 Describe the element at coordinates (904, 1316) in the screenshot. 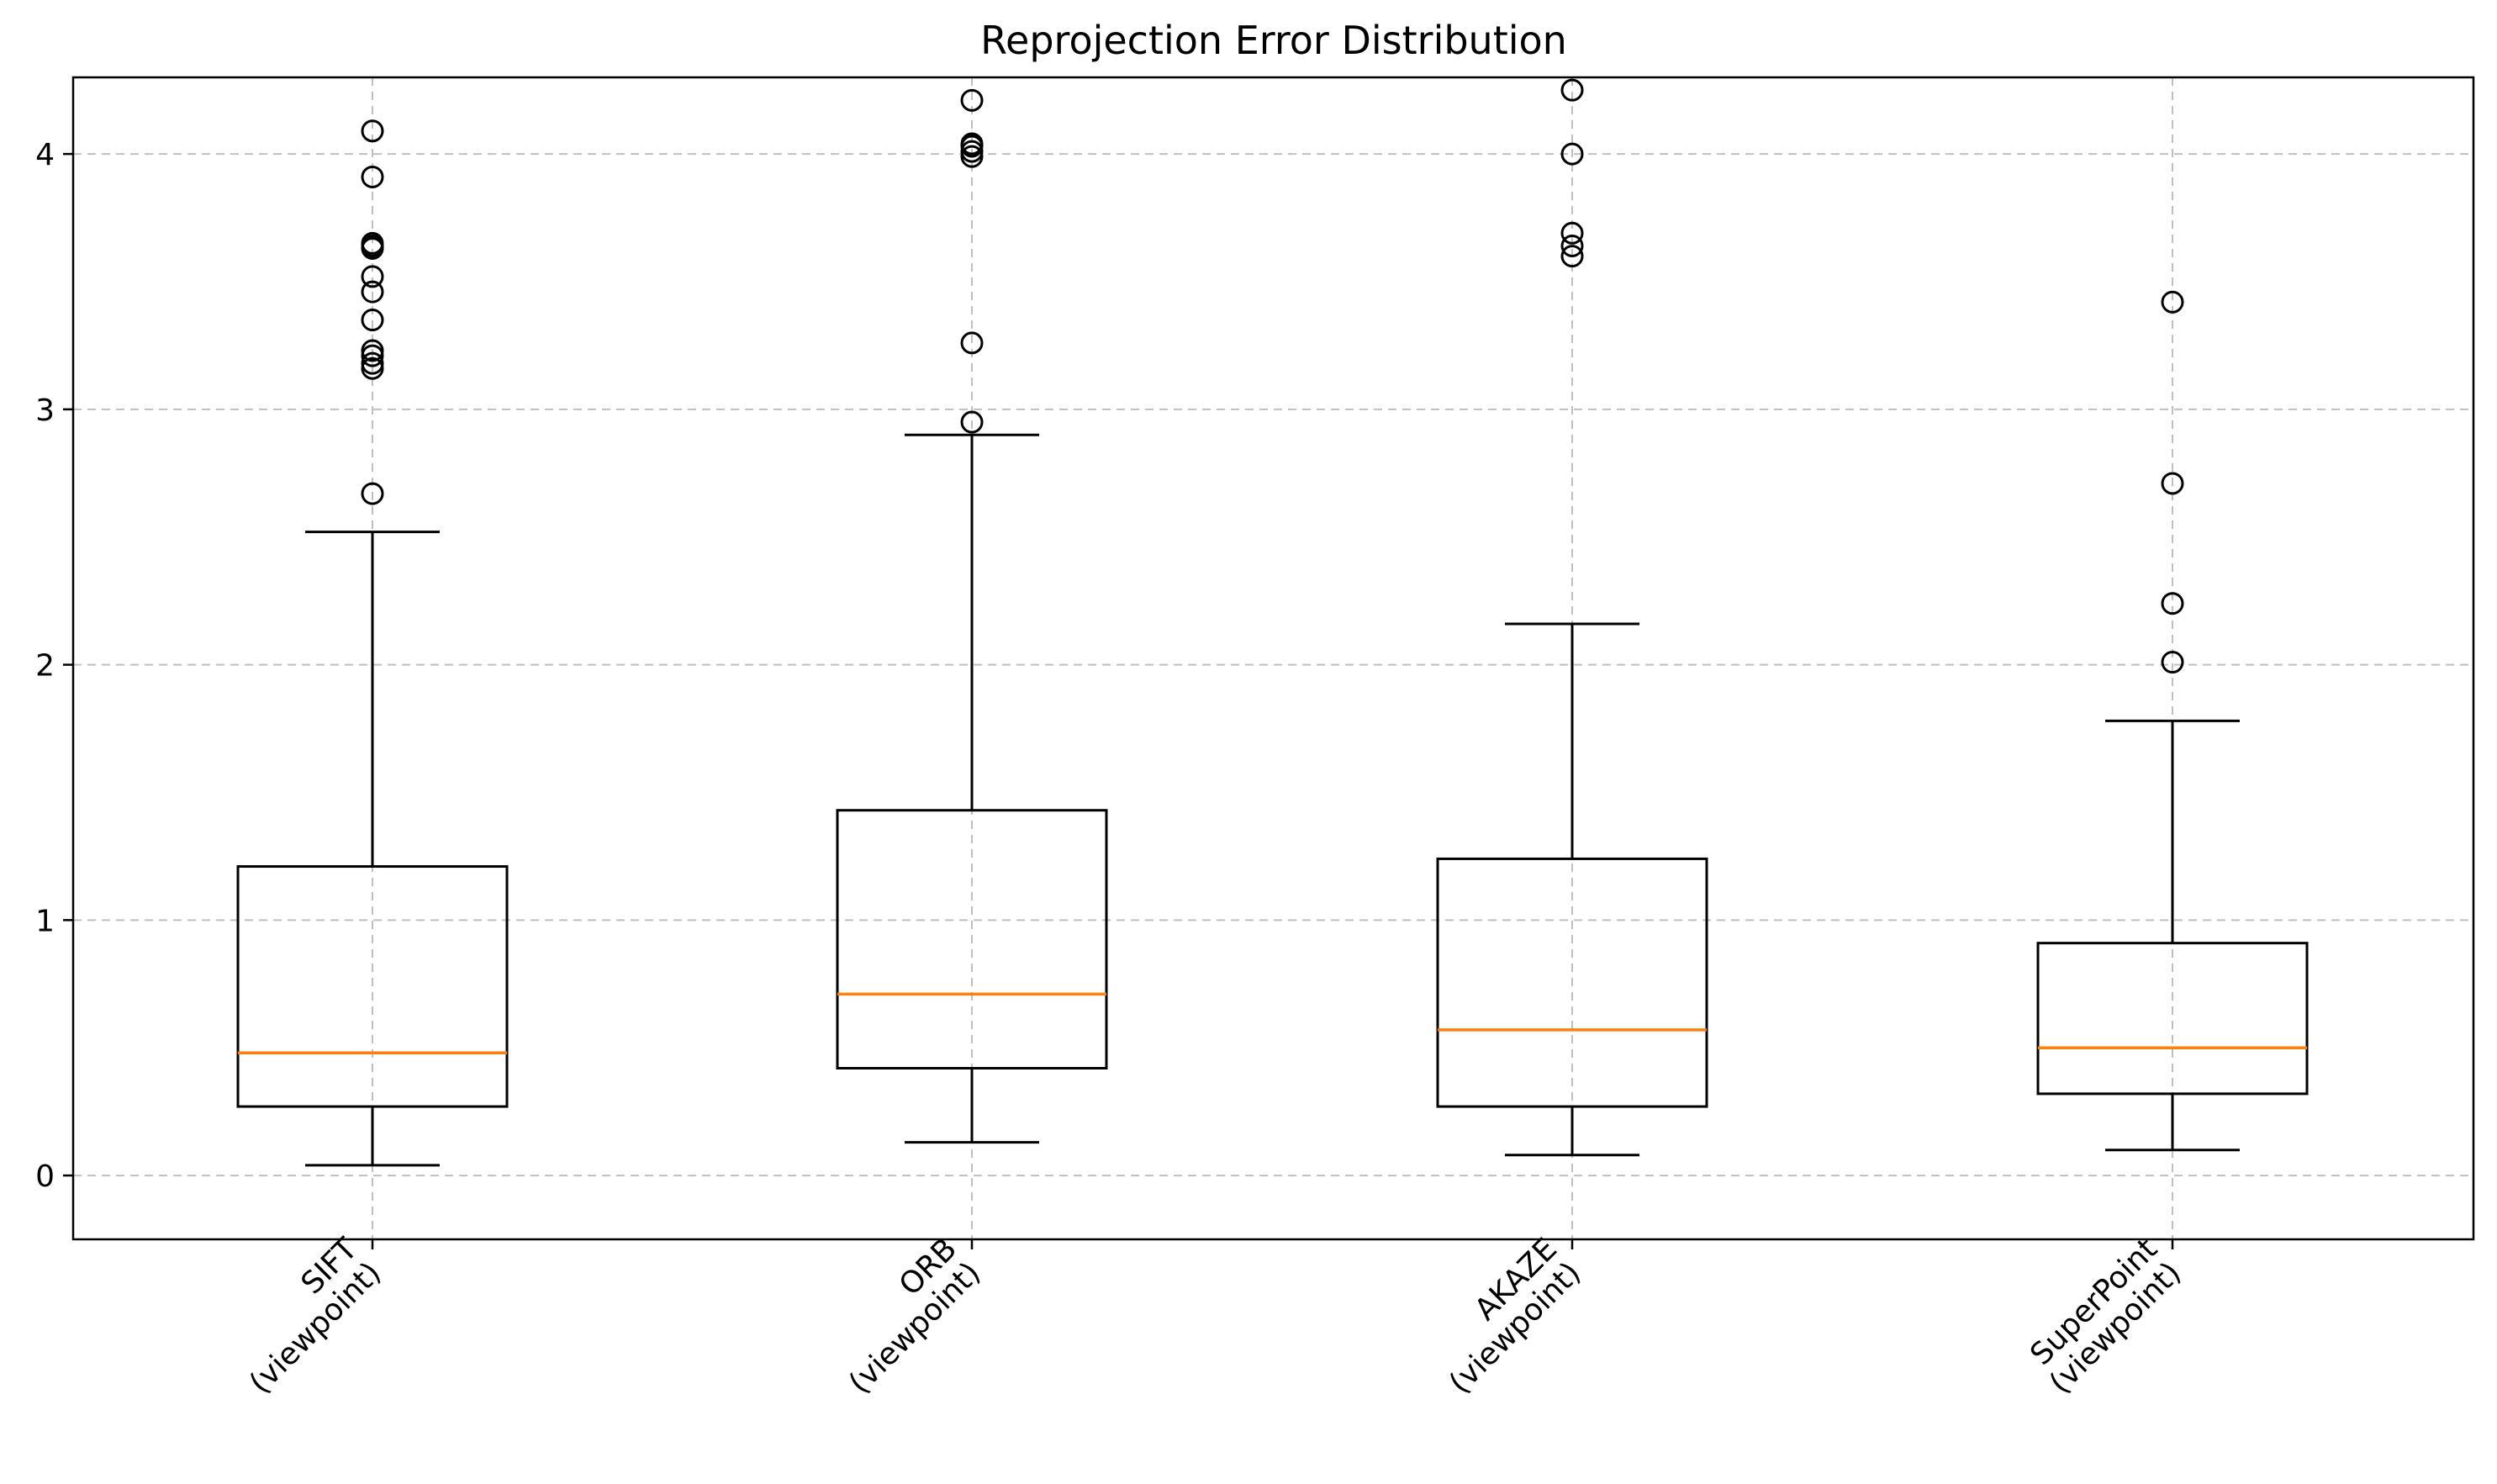

I see `x-tick-label: ORB(viewpoint)` at that location.